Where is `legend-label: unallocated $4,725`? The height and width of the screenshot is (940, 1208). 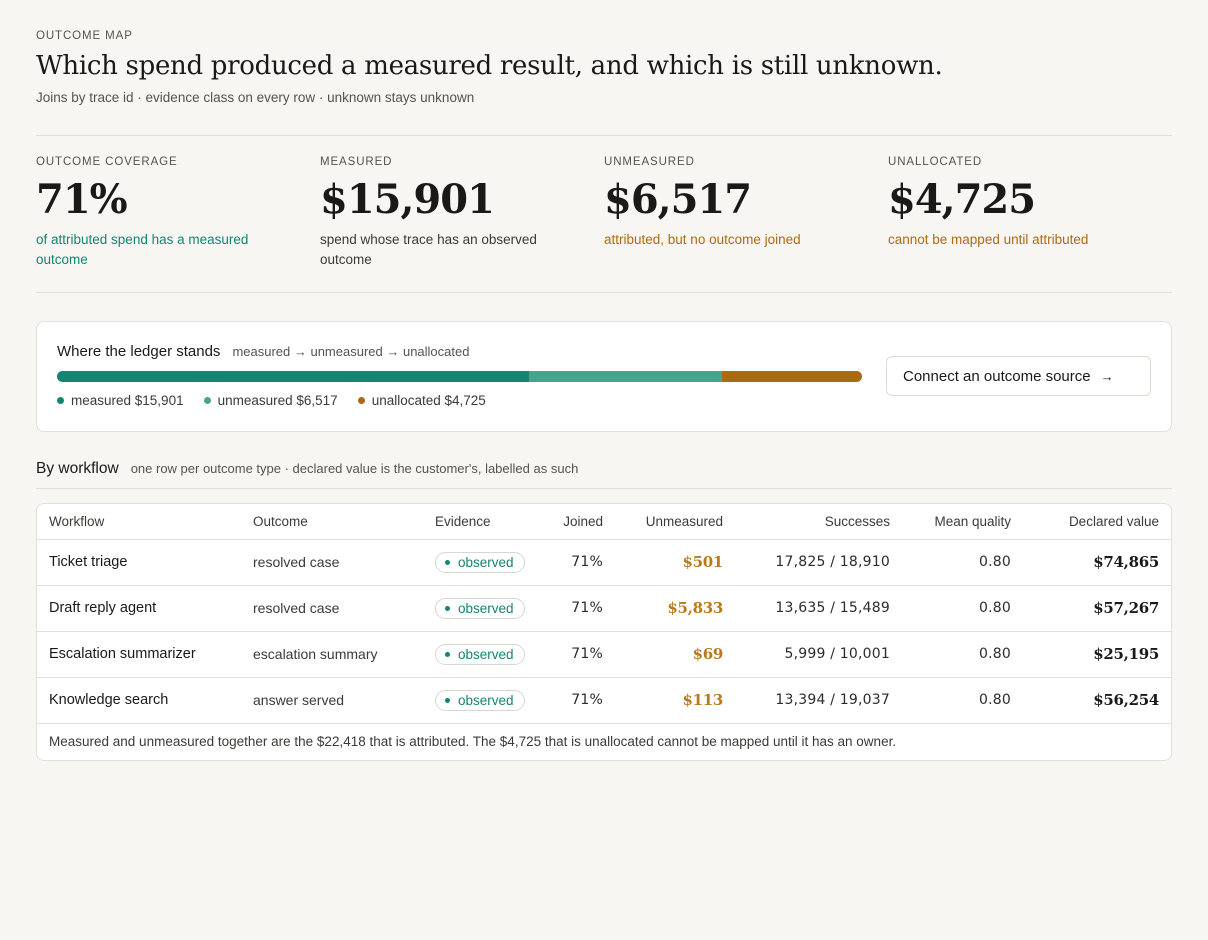
legend-label: unallocated $4,725 is located at coordinates (428, 400).